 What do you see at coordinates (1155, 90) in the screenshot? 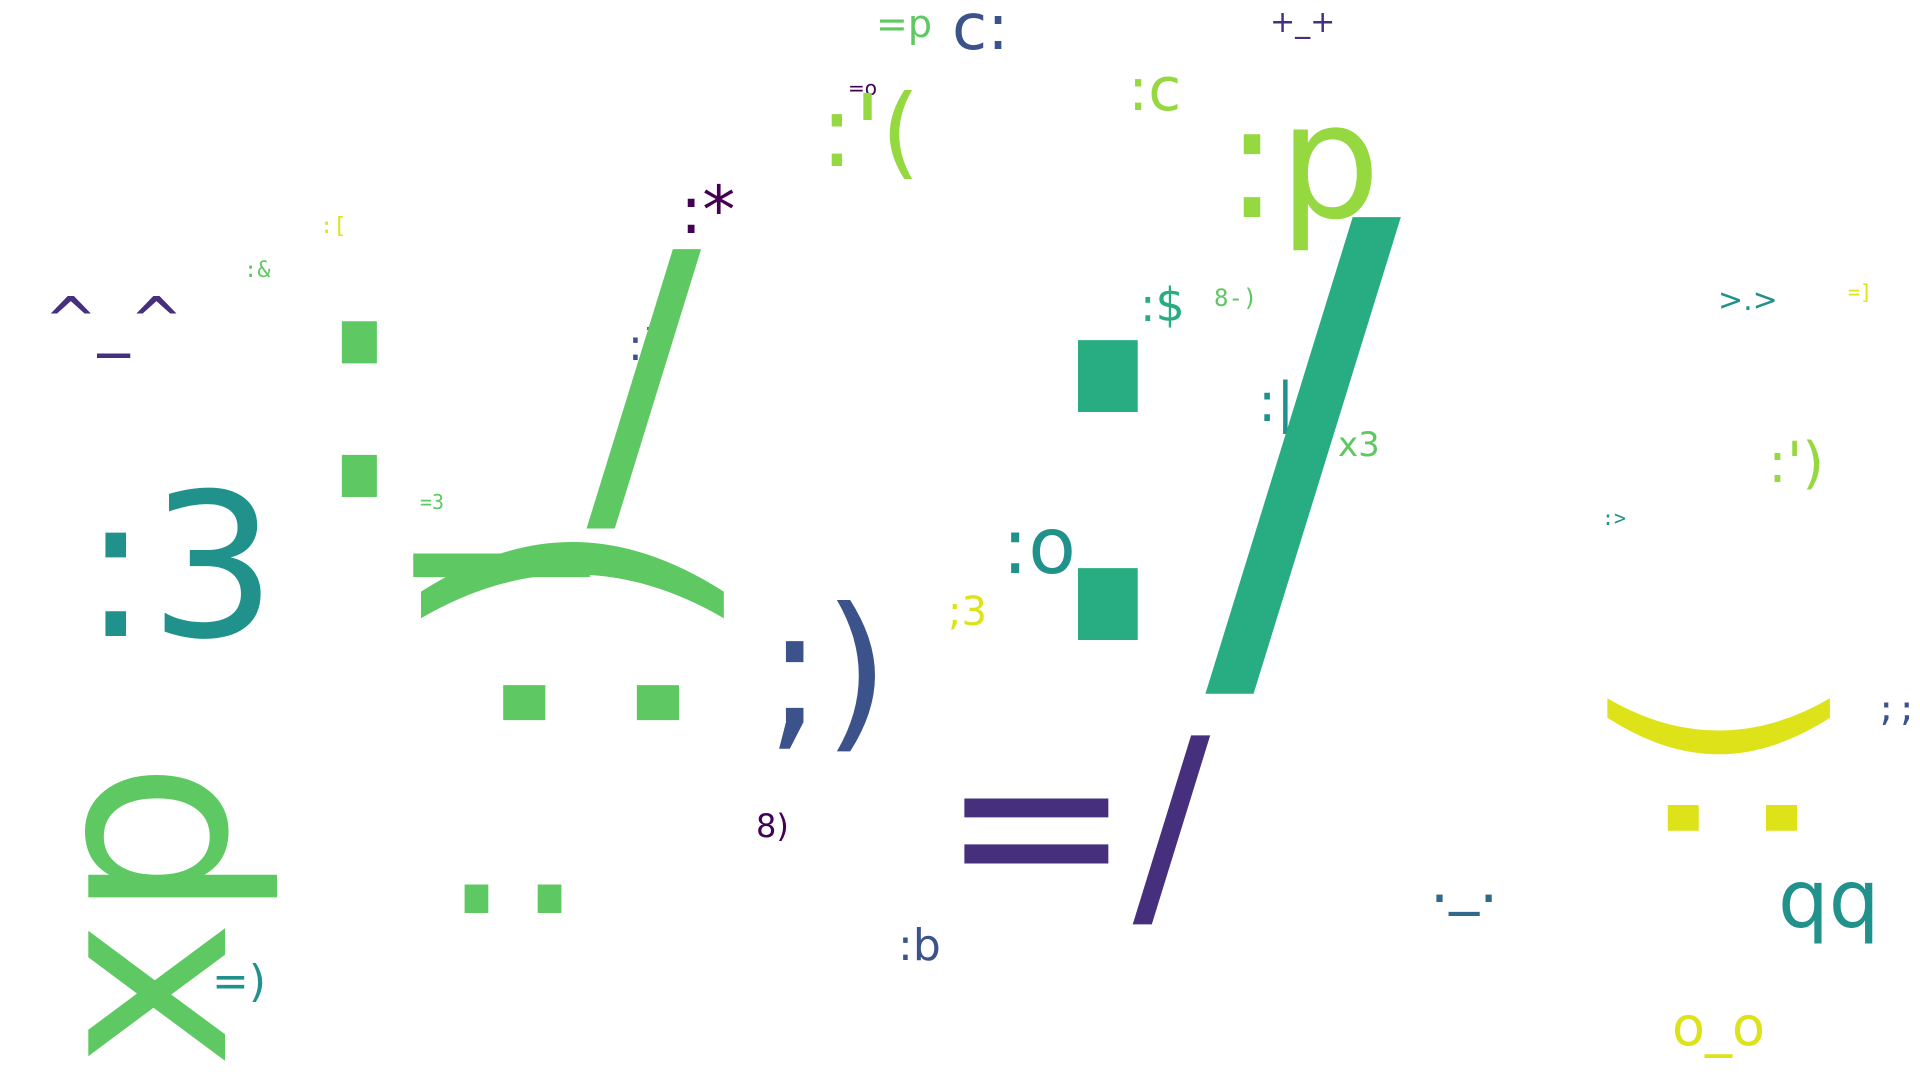
I see `emoticon-colon-c: :c` at bounding box center [1155, 90].